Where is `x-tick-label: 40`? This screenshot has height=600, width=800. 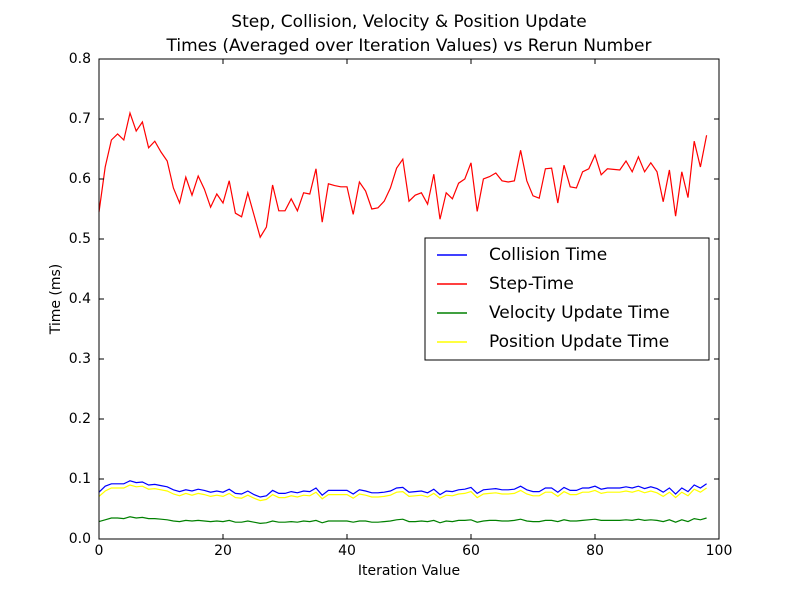 x-tick-label: 40 is located at coordinates (347, 551).